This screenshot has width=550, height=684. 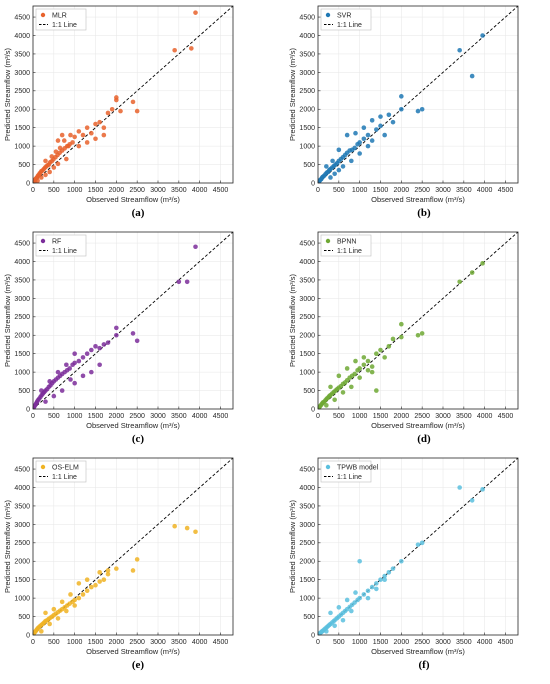 What do you see at coordinates (117, 642) in the screenshot?
I see `x-tick-label: 2000` at bounding box center [117, 642].